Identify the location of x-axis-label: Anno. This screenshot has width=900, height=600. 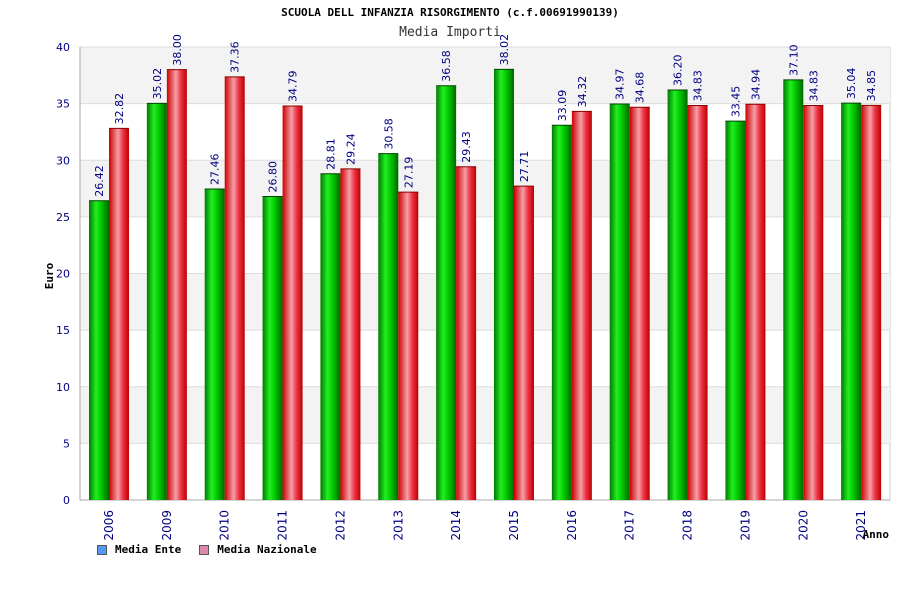
(876, 534).